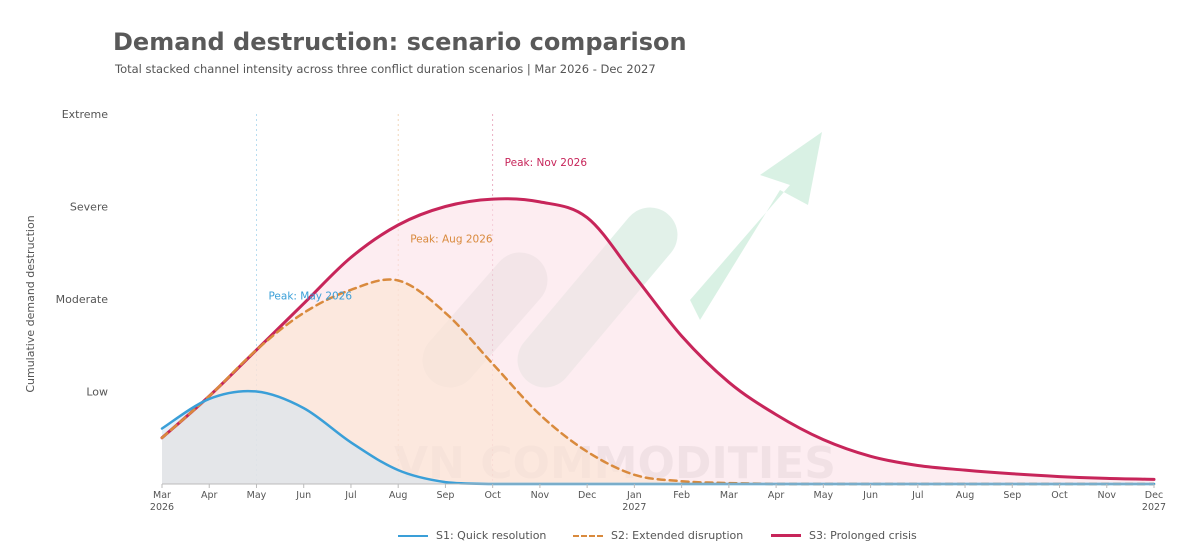  I want to click on legend-item: S3: Prolonged crisis, so click(844, 535).